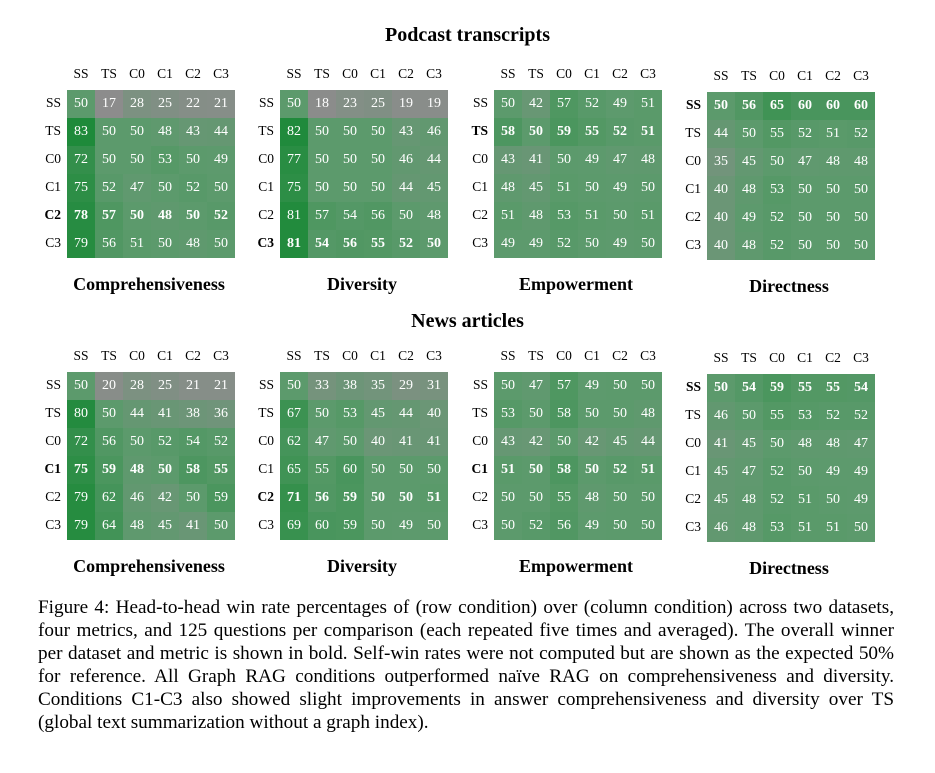 This screenshot has width=935, height=773. I want to click on heatmap-cell: 58, so click(564, 470).